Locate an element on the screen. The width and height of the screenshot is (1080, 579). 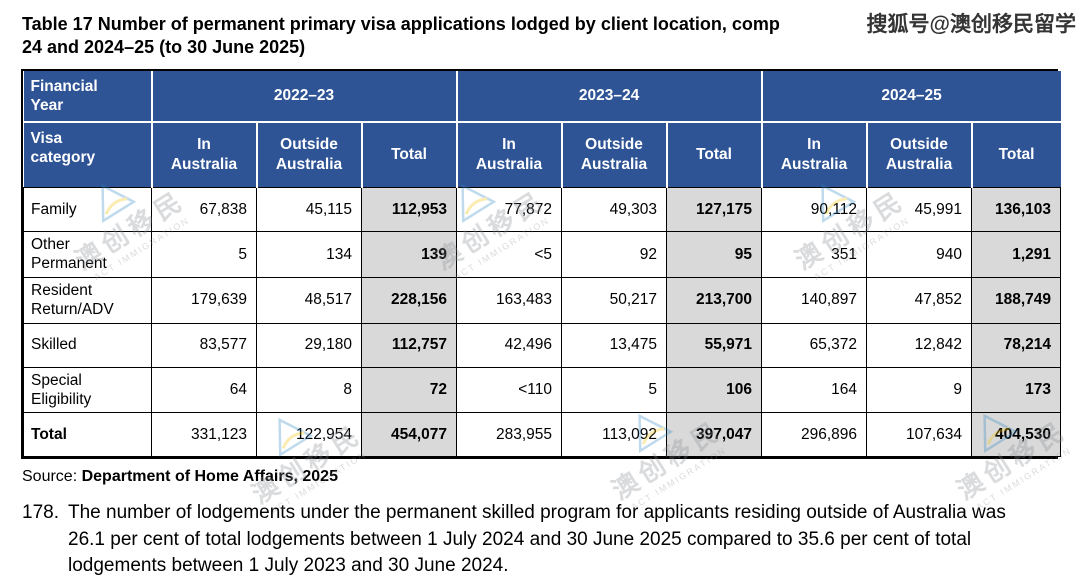
data-cell: 331,123 is located at coordinates (204, 435).